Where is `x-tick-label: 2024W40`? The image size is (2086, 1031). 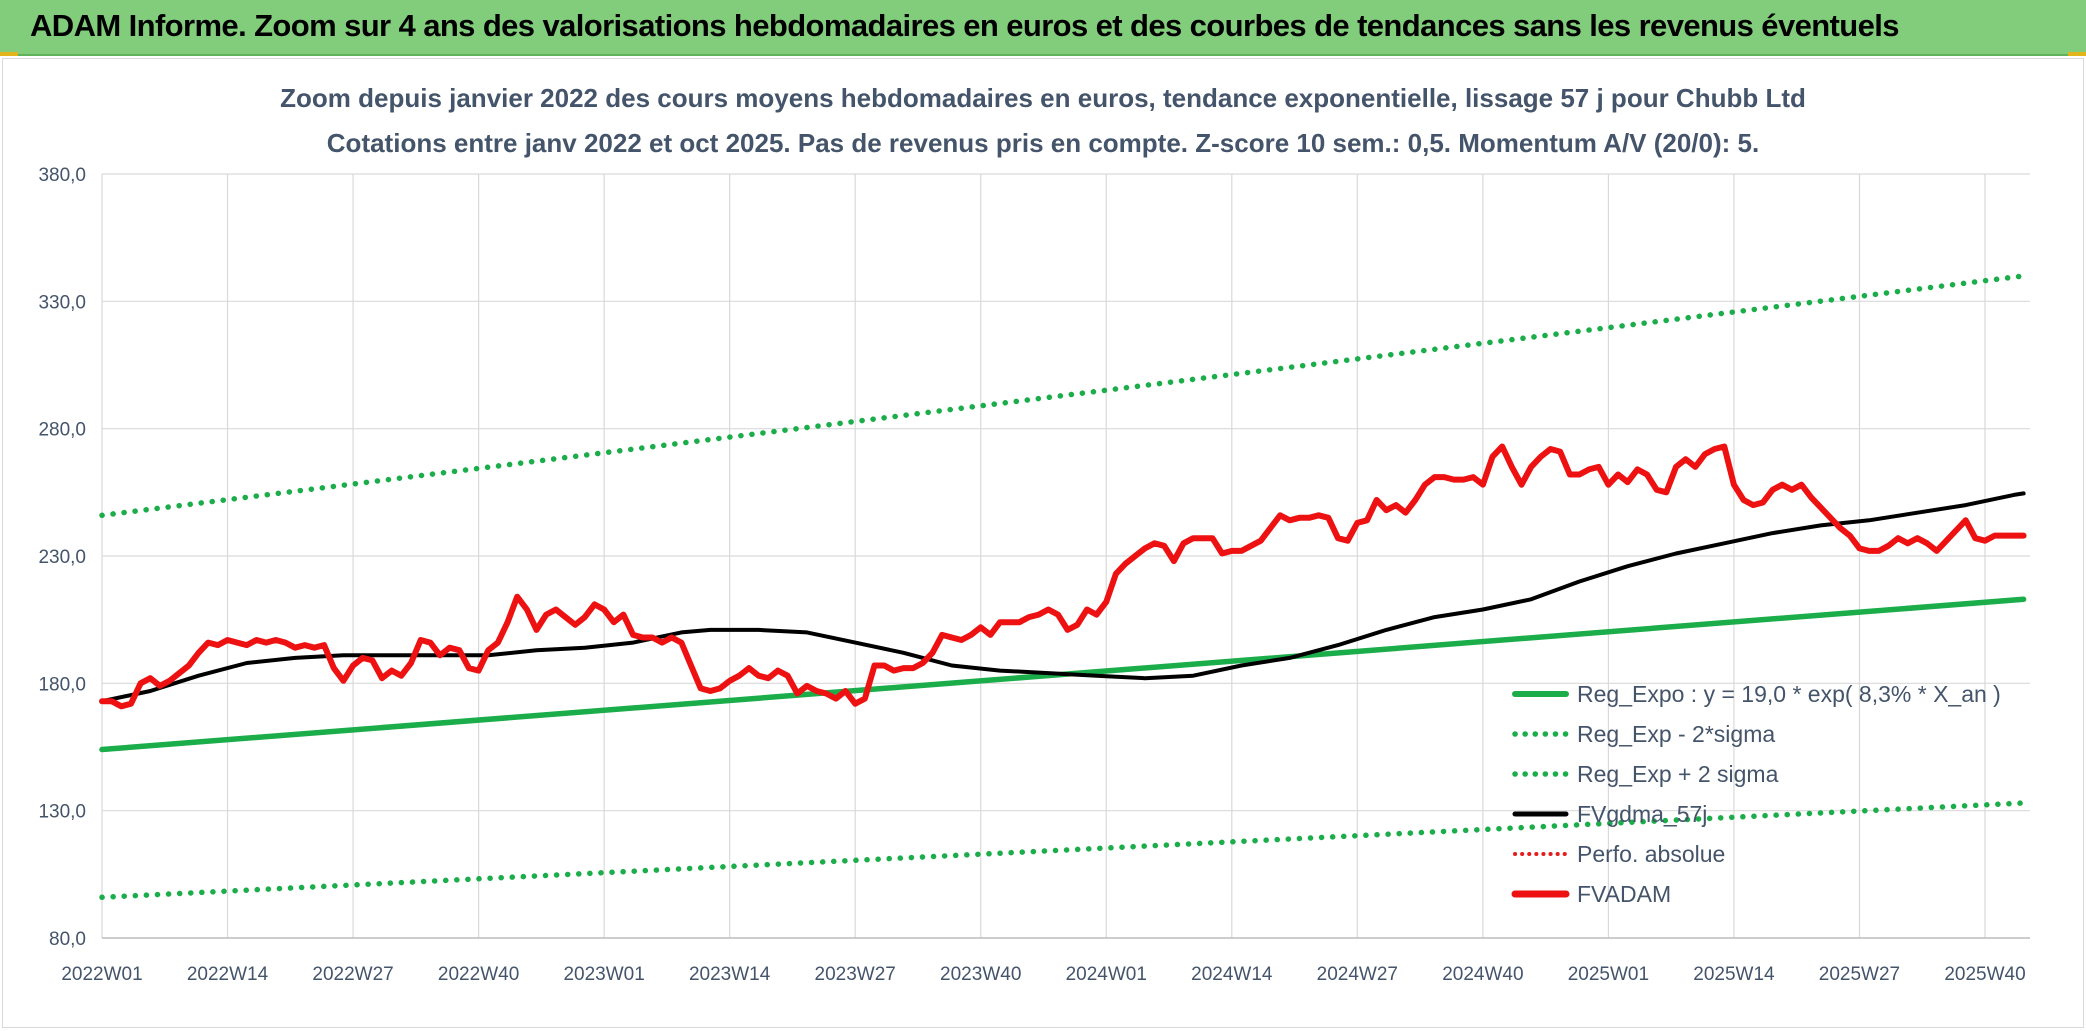
x-tick-label: 2024W40 is located at coordinates (1482, 974).